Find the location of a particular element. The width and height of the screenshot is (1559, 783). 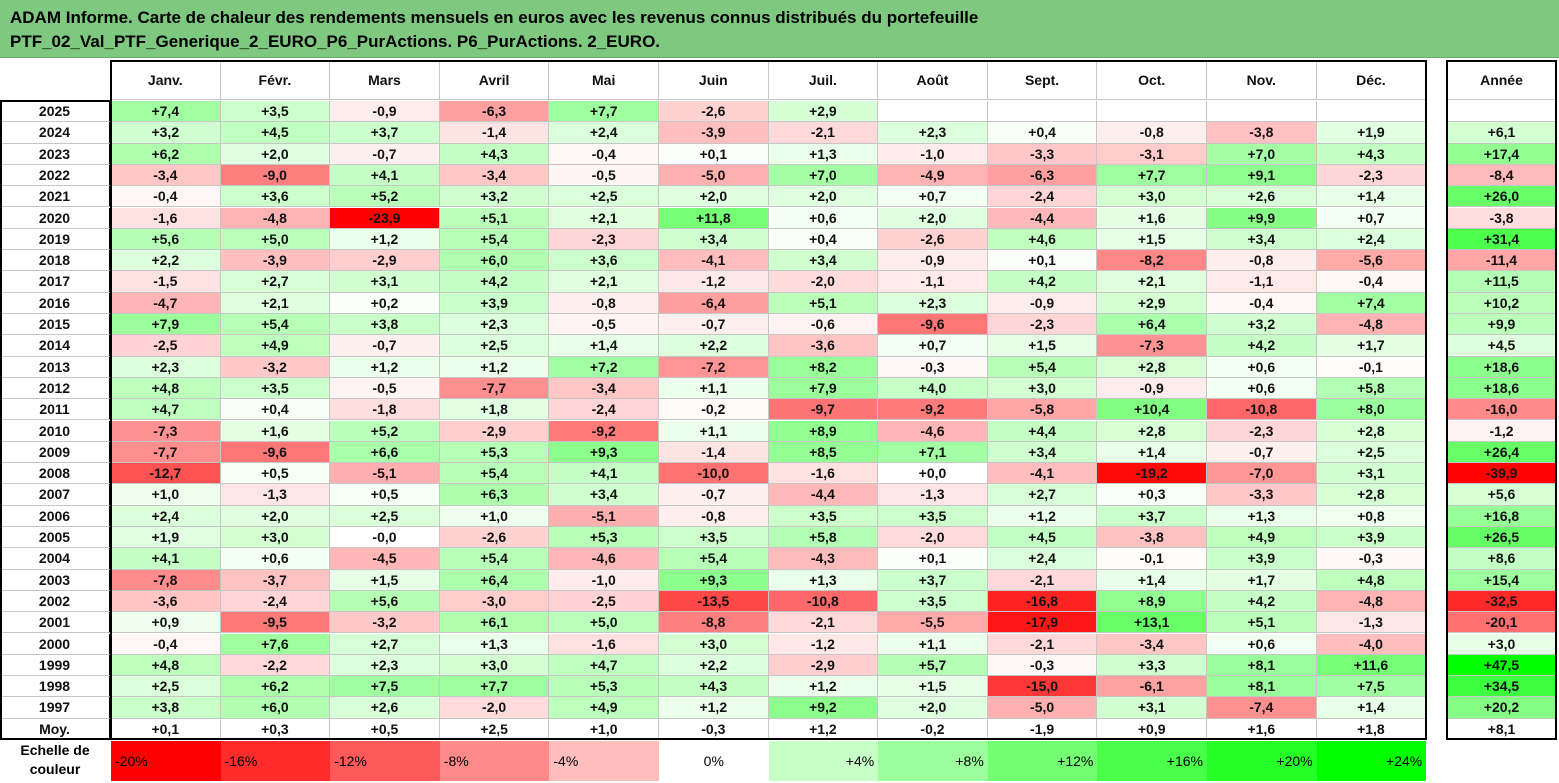

heatmap-cell: +2,8 is located at coordinates (1371, 431).